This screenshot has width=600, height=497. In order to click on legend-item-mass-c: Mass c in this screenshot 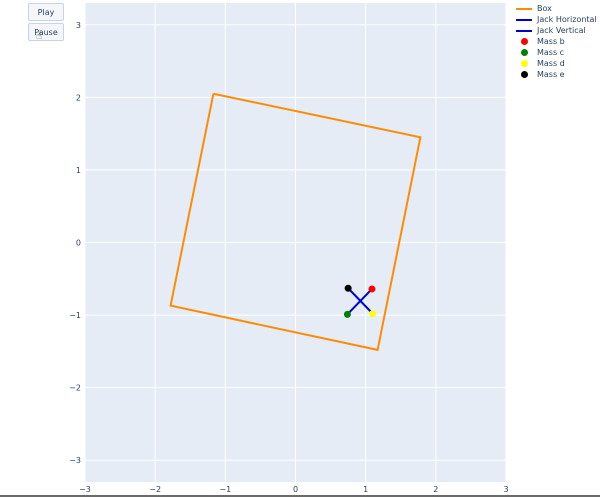, I will do `click(556, 52)`.